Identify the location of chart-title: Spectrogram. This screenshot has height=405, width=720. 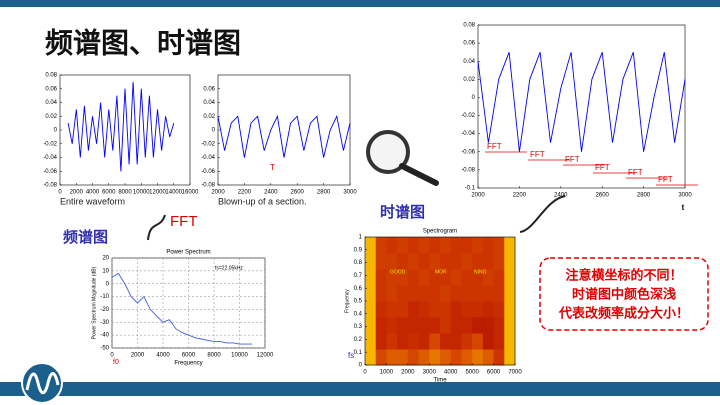
(440, 232).